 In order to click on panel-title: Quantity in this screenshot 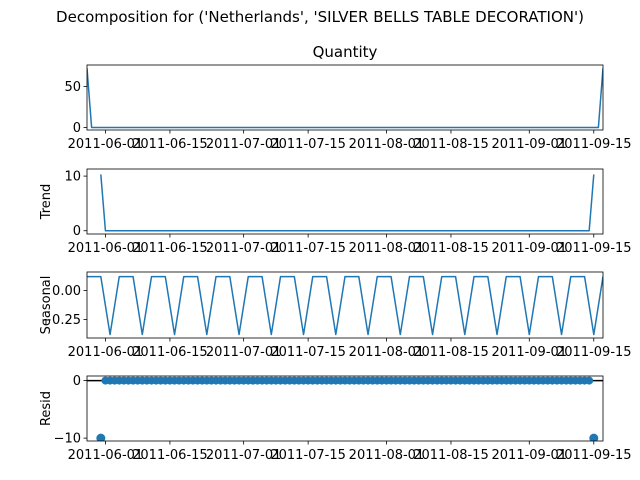, I will do `click(345, 52)`.